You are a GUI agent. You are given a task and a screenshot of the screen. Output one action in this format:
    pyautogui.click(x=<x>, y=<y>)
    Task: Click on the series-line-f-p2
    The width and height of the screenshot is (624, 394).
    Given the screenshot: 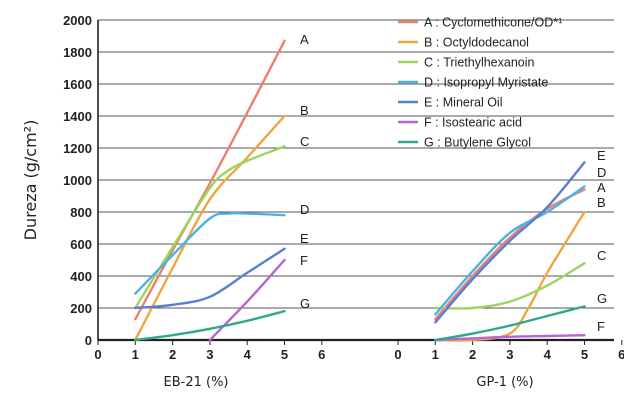 What is the action you would take?
    pyautogui.click(x=510, y=338)
    